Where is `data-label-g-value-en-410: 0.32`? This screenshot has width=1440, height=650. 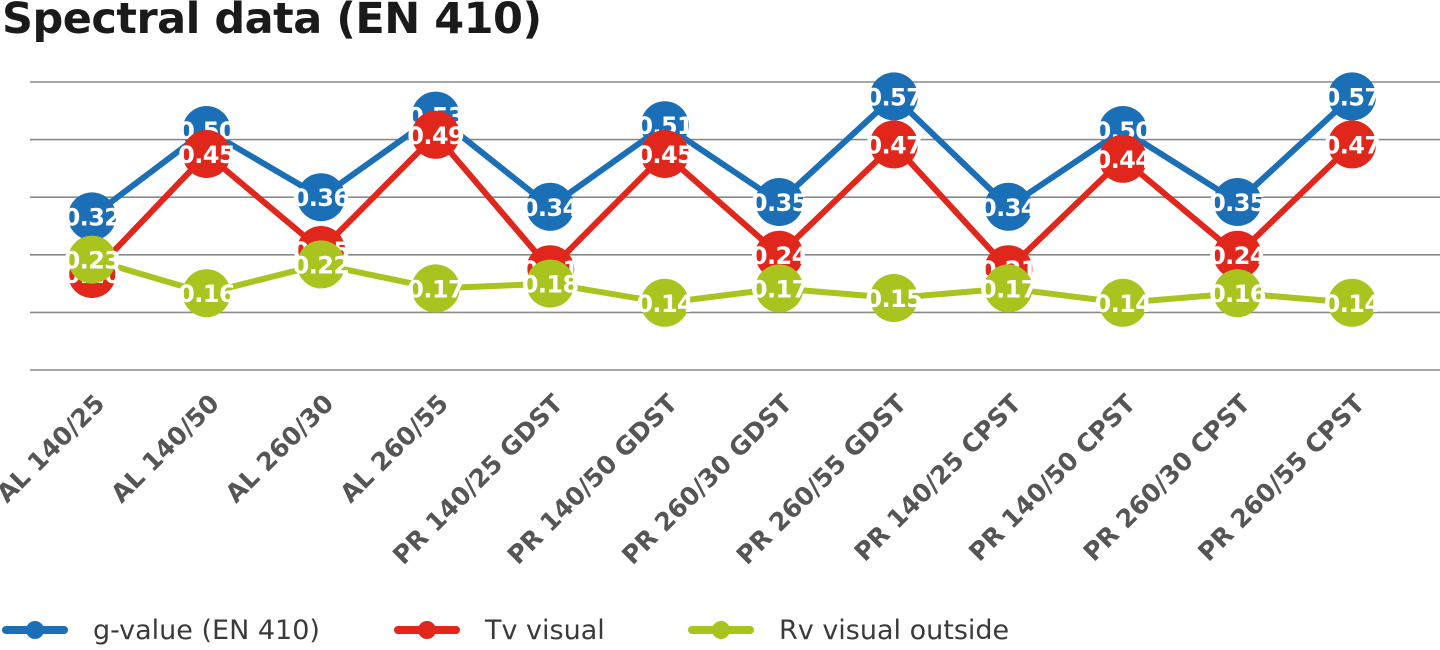
data-label-g-value-en-410: 0.32 is located at coordinates (92, 217).